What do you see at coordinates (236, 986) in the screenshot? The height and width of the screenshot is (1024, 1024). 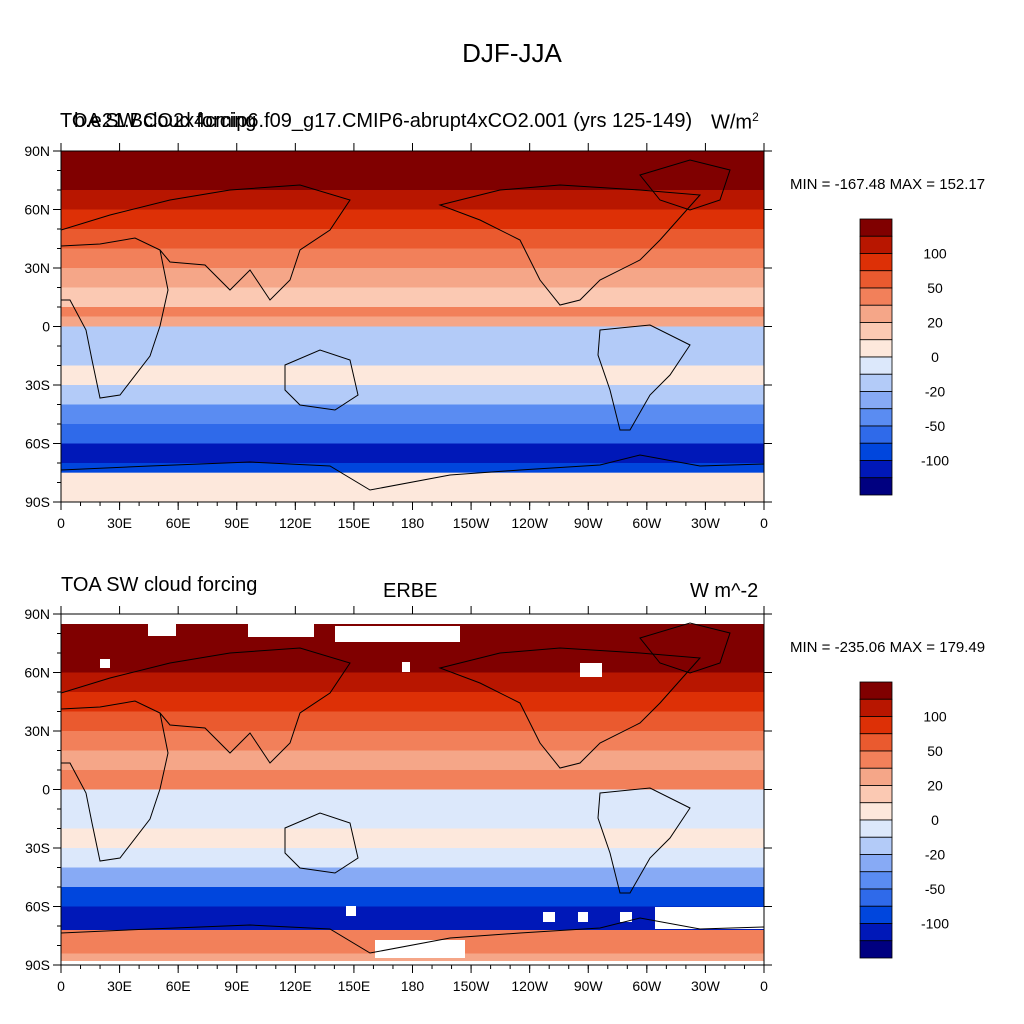 I see `x-tick-label: 90E` at bounding box center [236, 986].